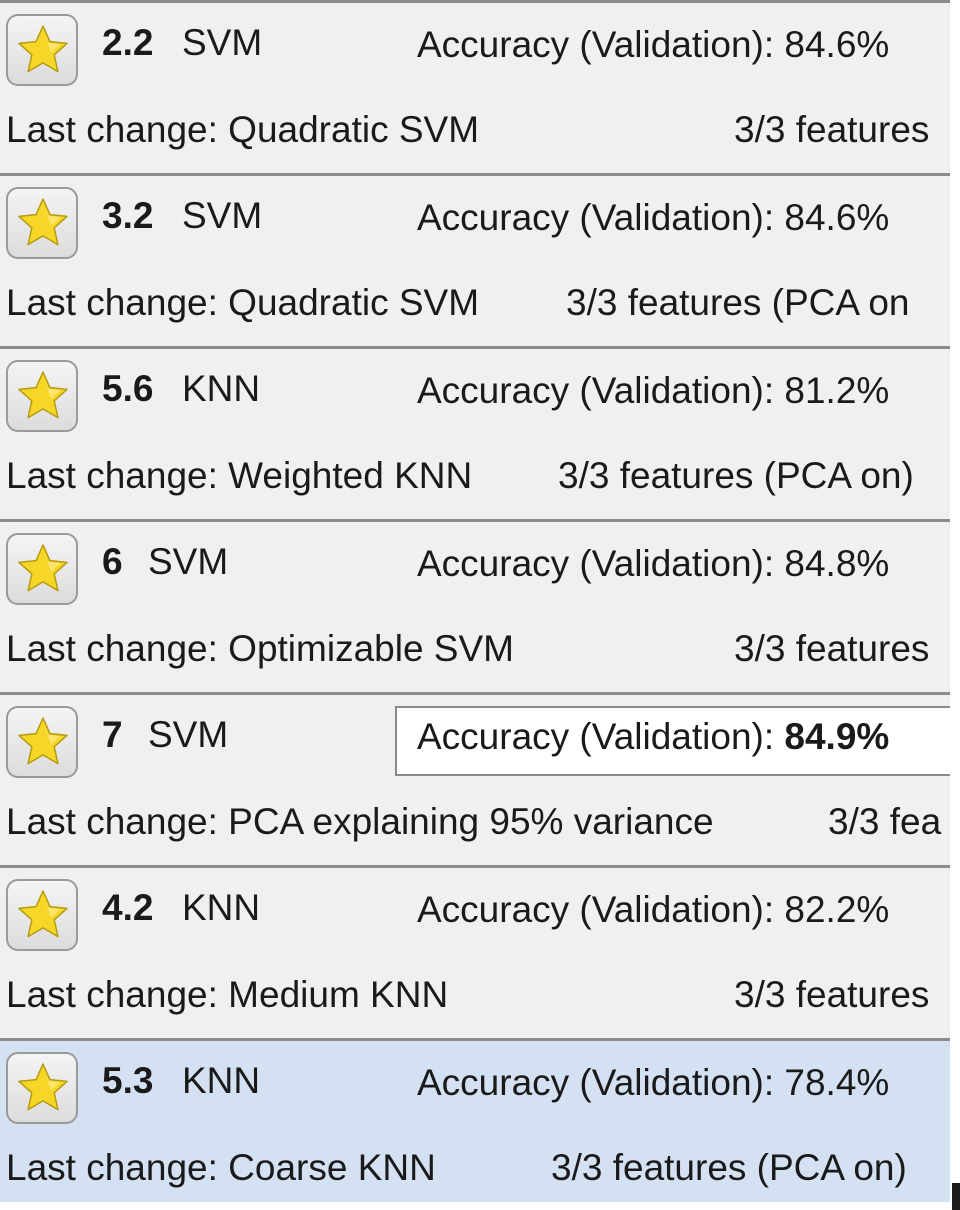  Describe the element at coordinates (128, 388) in the screenshot. I see `model-number: 5.6` at that location.